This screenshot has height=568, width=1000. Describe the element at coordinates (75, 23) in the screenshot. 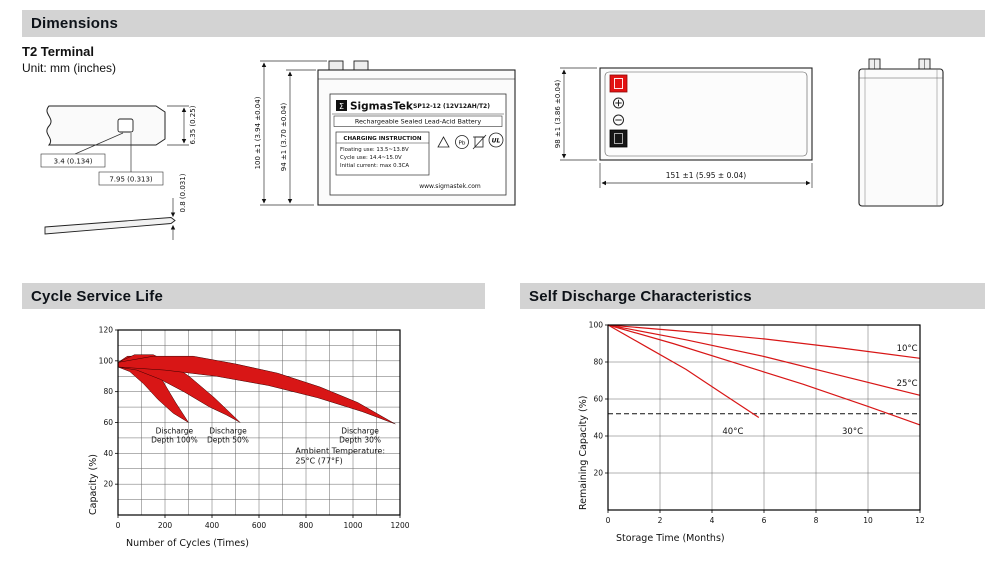

I see `dimensions-section-title: Dimensions` at that location.